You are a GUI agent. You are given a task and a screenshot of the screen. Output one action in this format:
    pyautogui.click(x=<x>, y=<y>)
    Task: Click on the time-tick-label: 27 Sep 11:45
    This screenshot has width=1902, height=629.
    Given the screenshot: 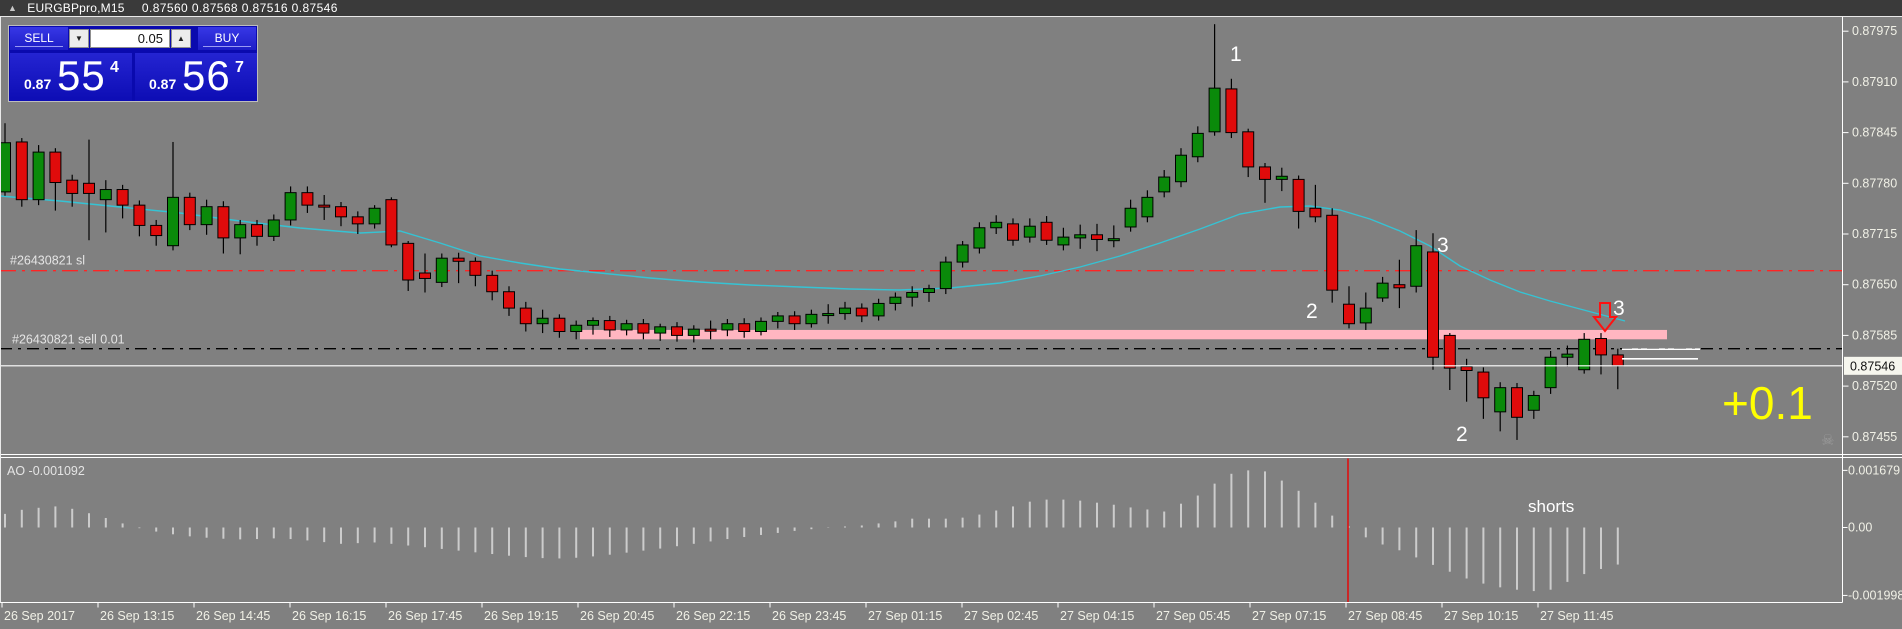 What is the action you would take?
    pyautogui.click(x=1576, y=616)
    